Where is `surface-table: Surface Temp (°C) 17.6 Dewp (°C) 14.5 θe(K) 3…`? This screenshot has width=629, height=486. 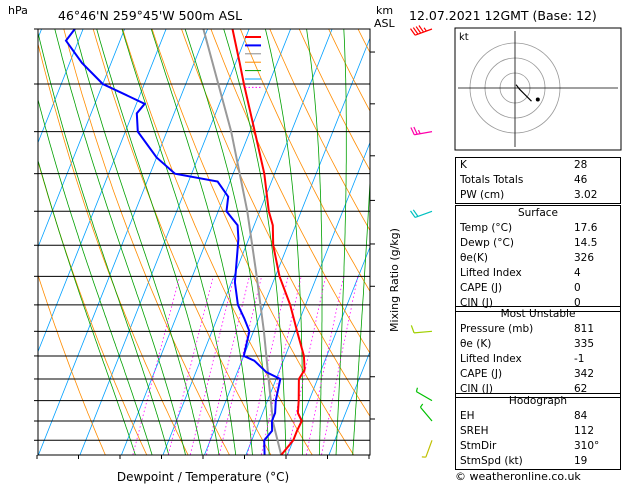
surface-table: Surface Temp (°C) 17.6 Dewp (°C) 14.5 θe(K) 3… is located at coordinates (538, 258).